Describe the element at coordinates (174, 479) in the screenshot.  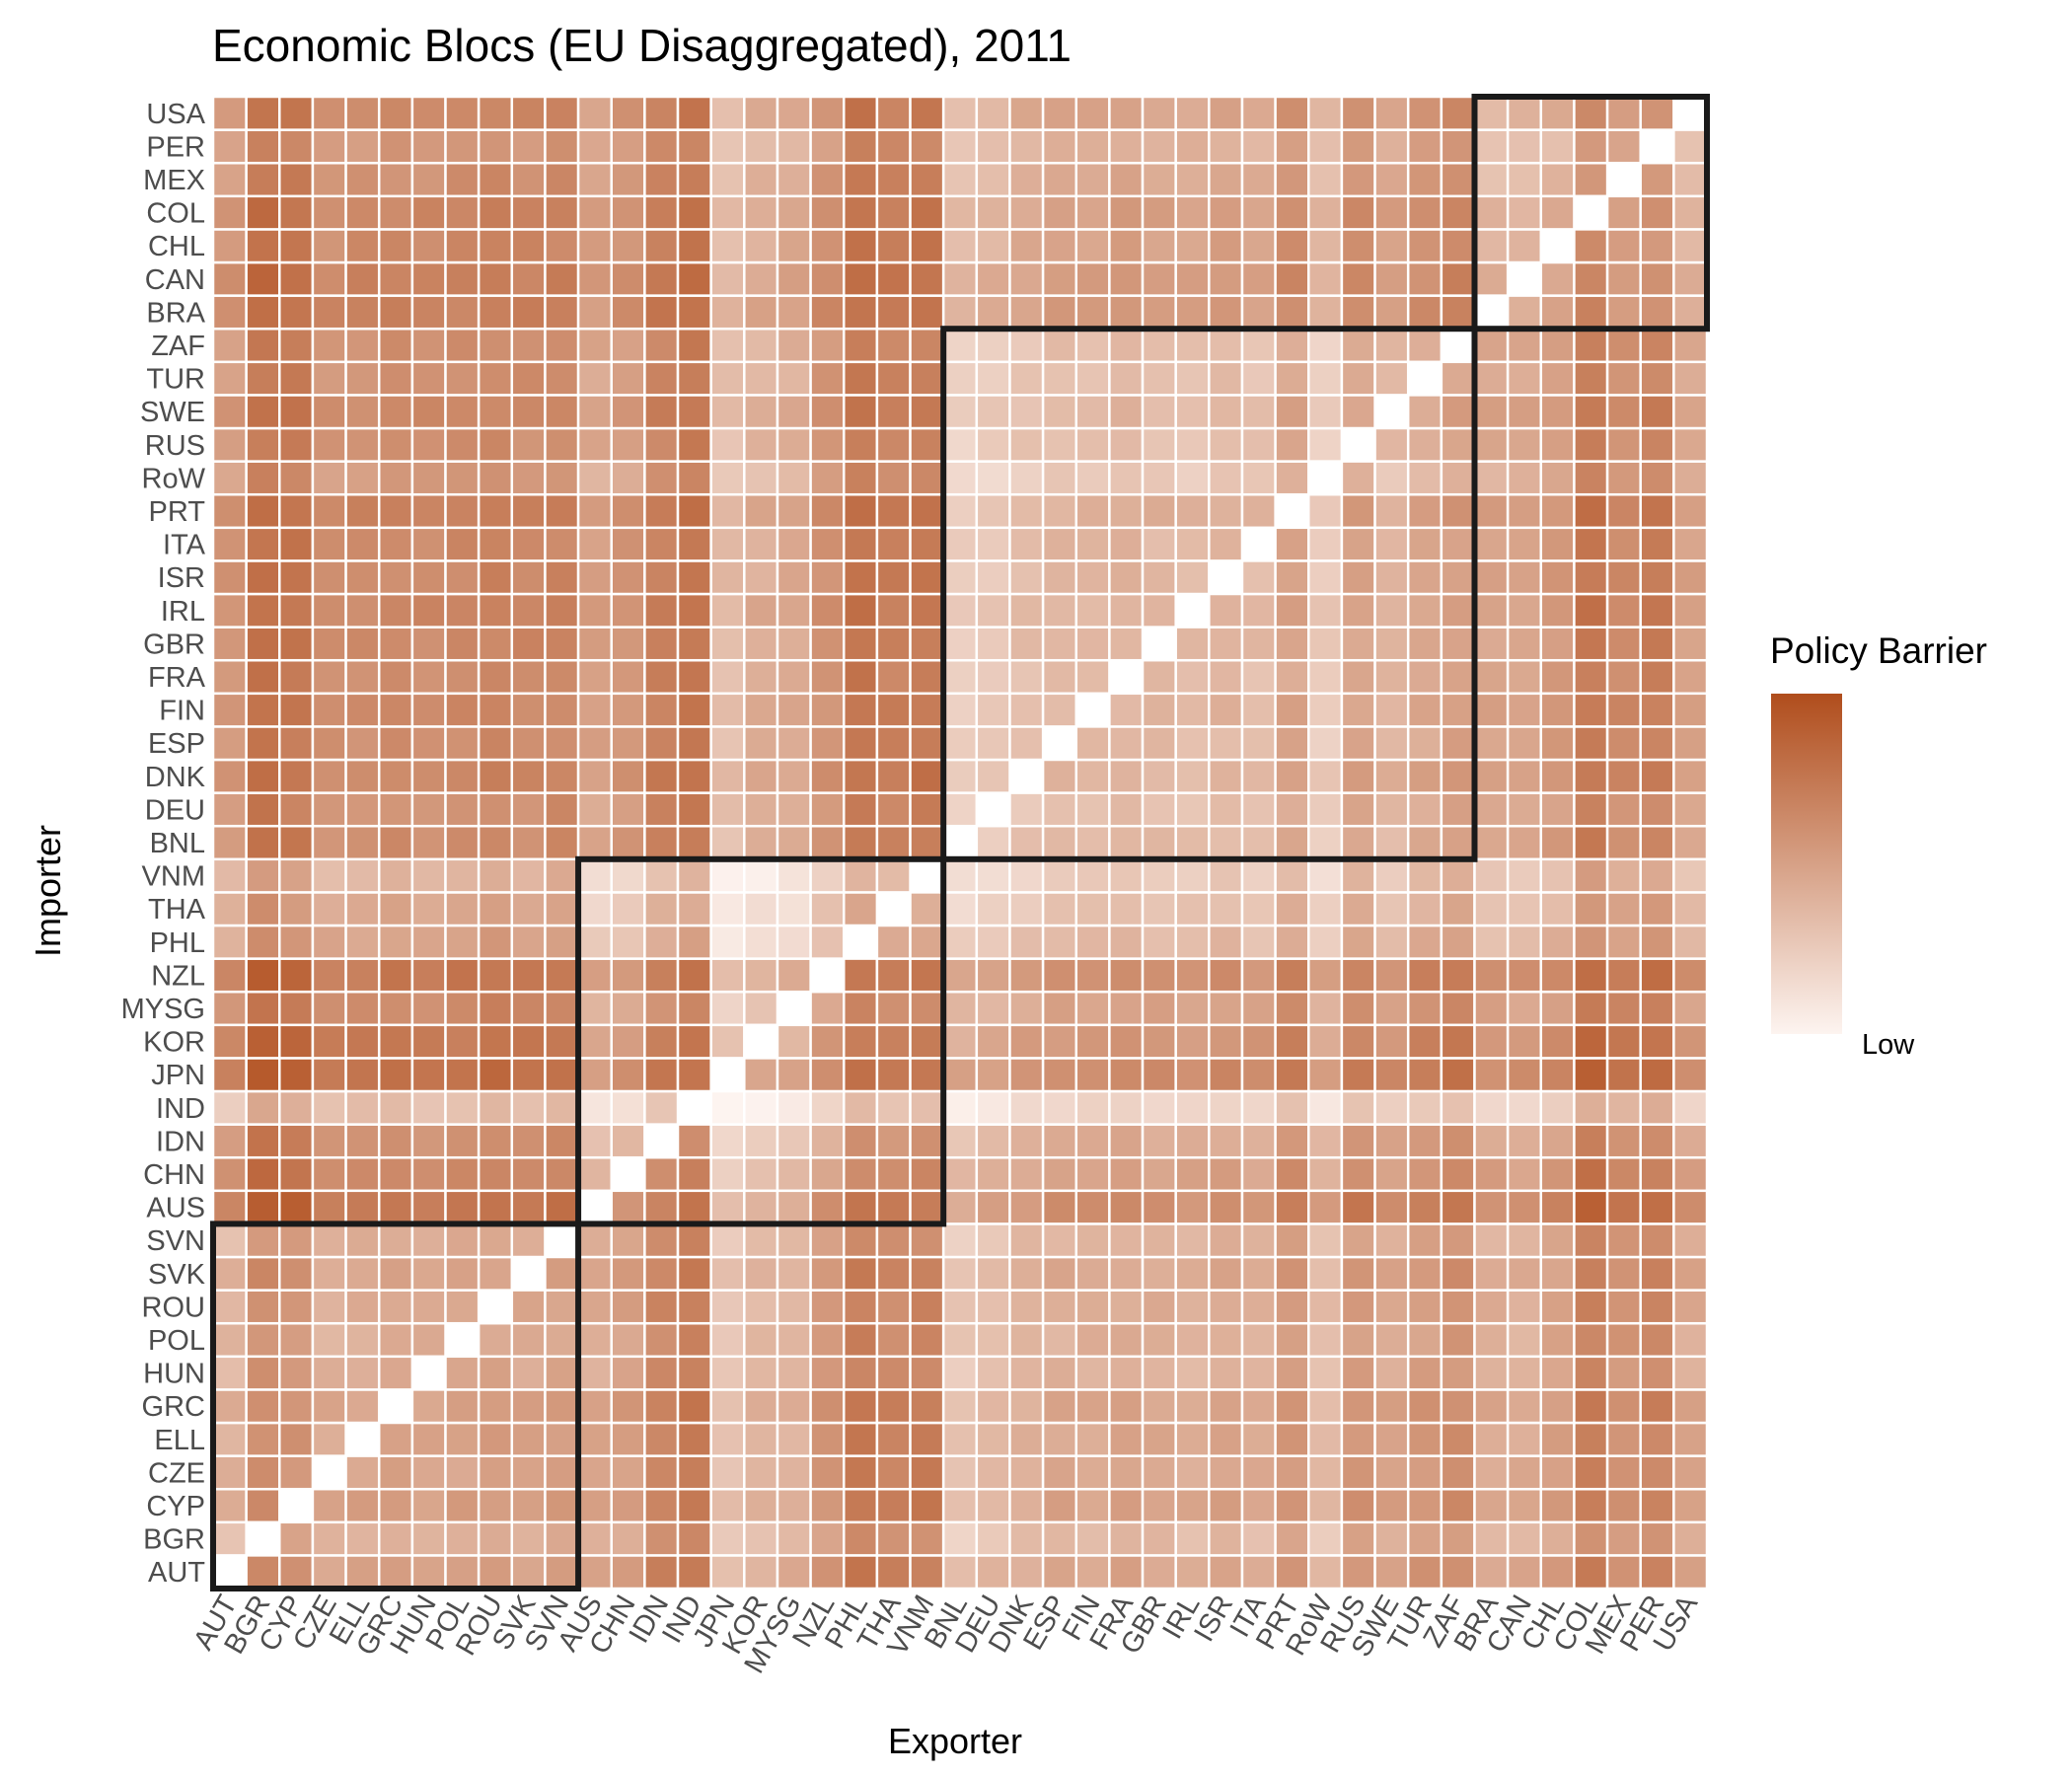
I see `y-tick-label: RoW` at that location.